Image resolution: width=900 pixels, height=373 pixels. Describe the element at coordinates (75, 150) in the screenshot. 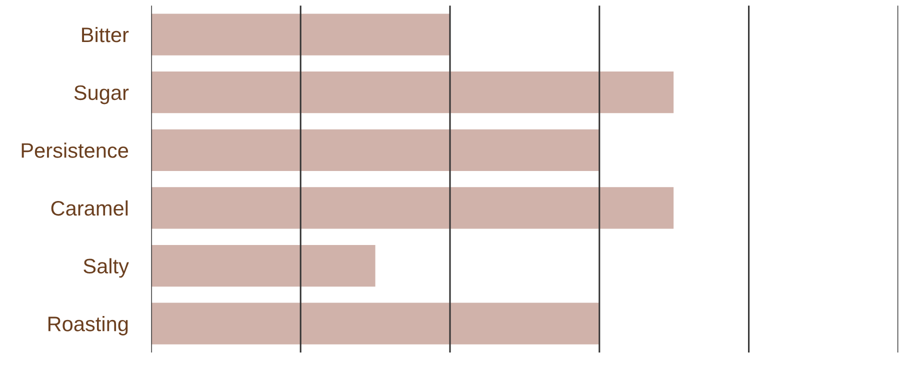

I see `y-tick-label: Persistence` at that location.